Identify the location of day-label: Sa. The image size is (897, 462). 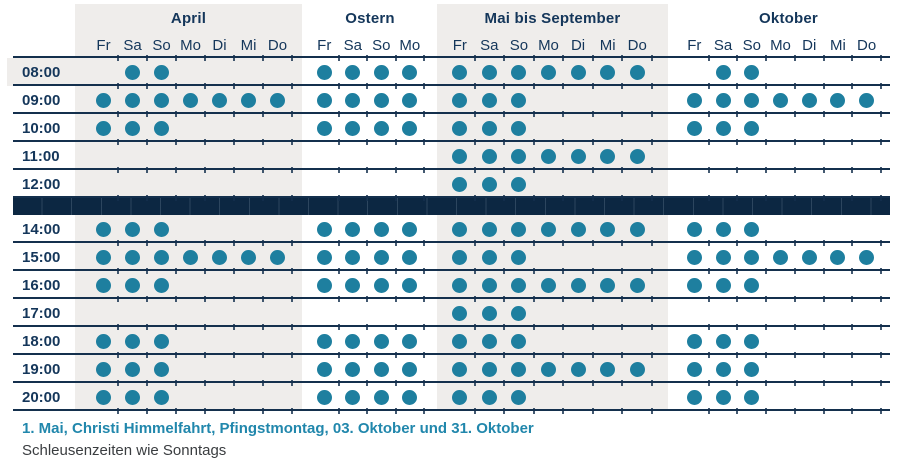
(352, 45).